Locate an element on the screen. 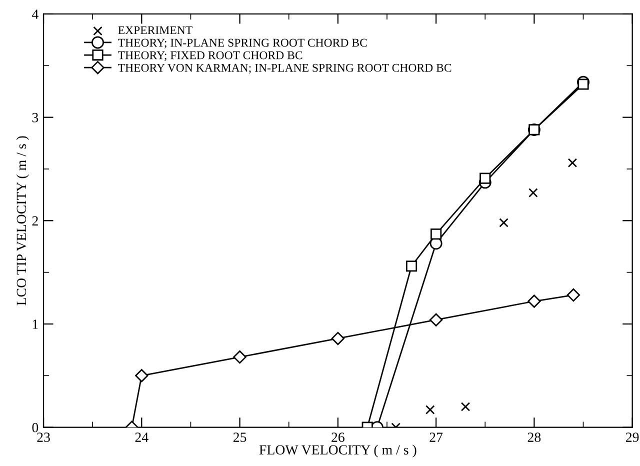  legend-label: THEORY; FIXED ROOT CHORD BC is located at coordinates (210, 56).